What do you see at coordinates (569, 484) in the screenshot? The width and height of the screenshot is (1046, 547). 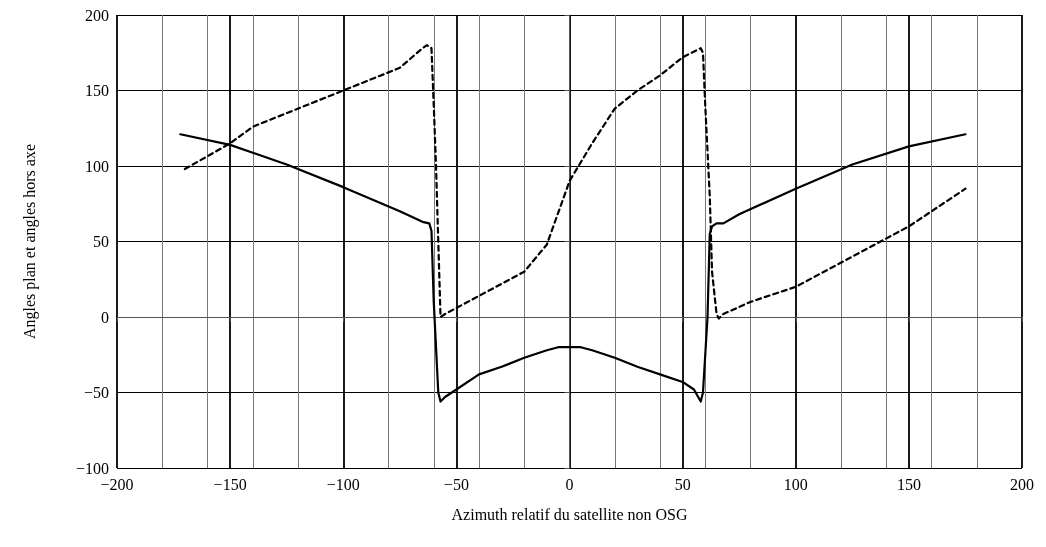 I see `x-tick-label: 0` at bounding box center [569, 484].